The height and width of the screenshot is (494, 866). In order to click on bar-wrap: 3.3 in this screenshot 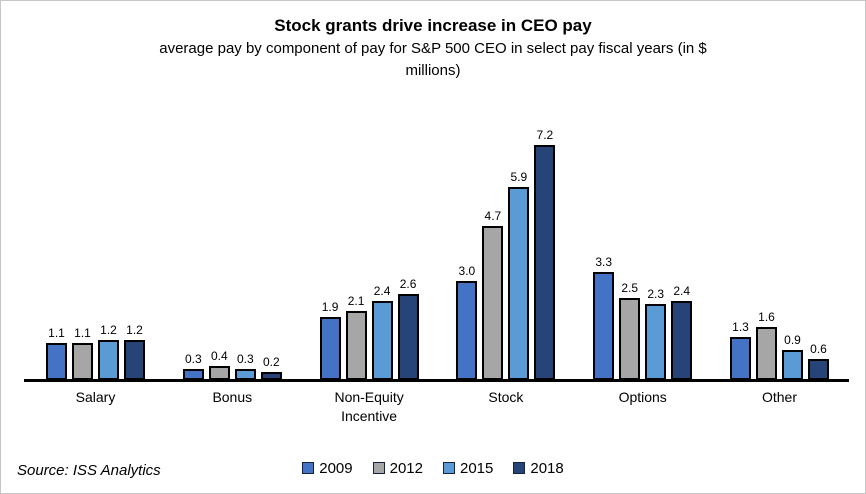, I will do `click(604, 317)`.